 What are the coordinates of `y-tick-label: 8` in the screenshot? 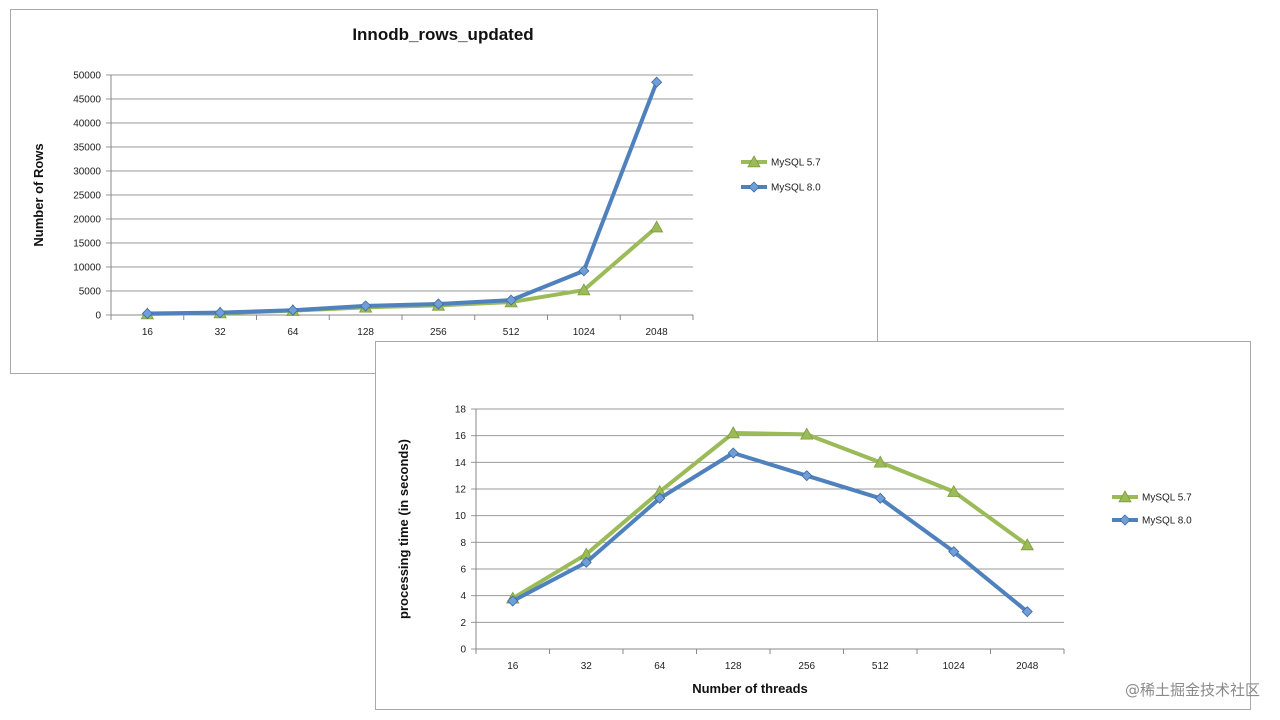 It's located at (463, 543).